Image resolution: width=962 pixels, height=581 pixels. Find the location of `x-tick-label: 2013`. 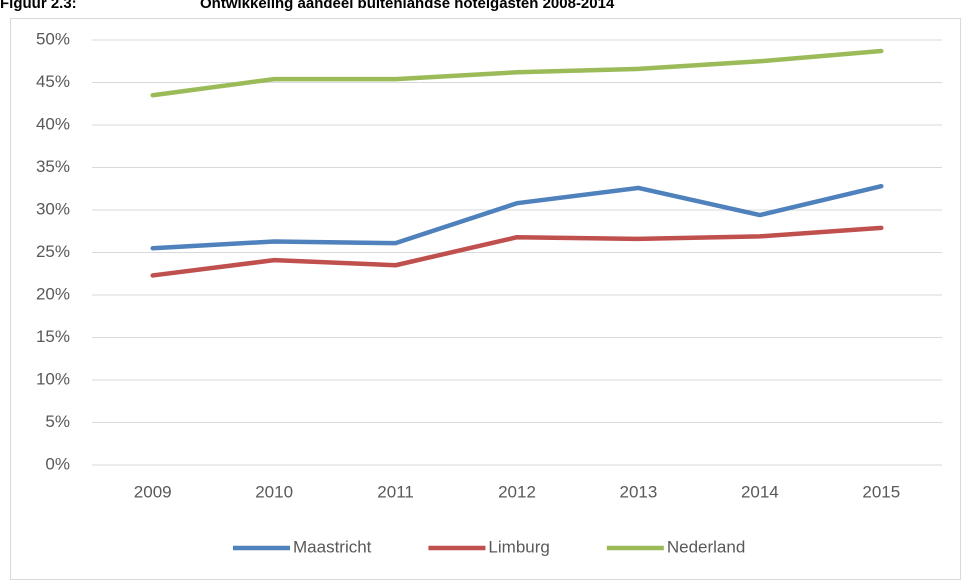

x-tick-label: 2013 is located at coordinates (639, 491).